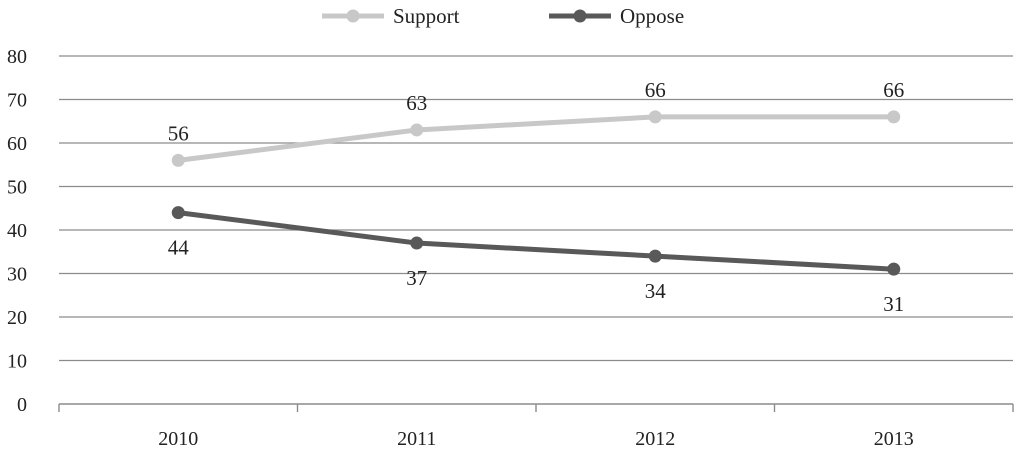 Image resolution: width=1015 pixels, height=454 pixels. What do you see at coordinates (655, 117) in the screenshot?
I see `data-point-support-2012` at bounding box center [655, 117].